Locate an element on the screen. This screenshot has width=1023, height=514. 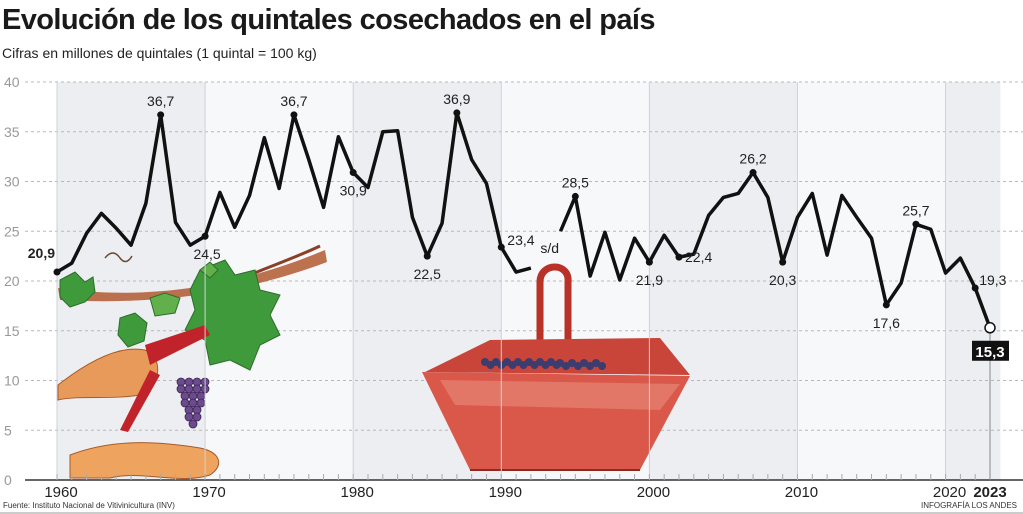
x-tick-label: 2020 is located at coordinates (949, 492).